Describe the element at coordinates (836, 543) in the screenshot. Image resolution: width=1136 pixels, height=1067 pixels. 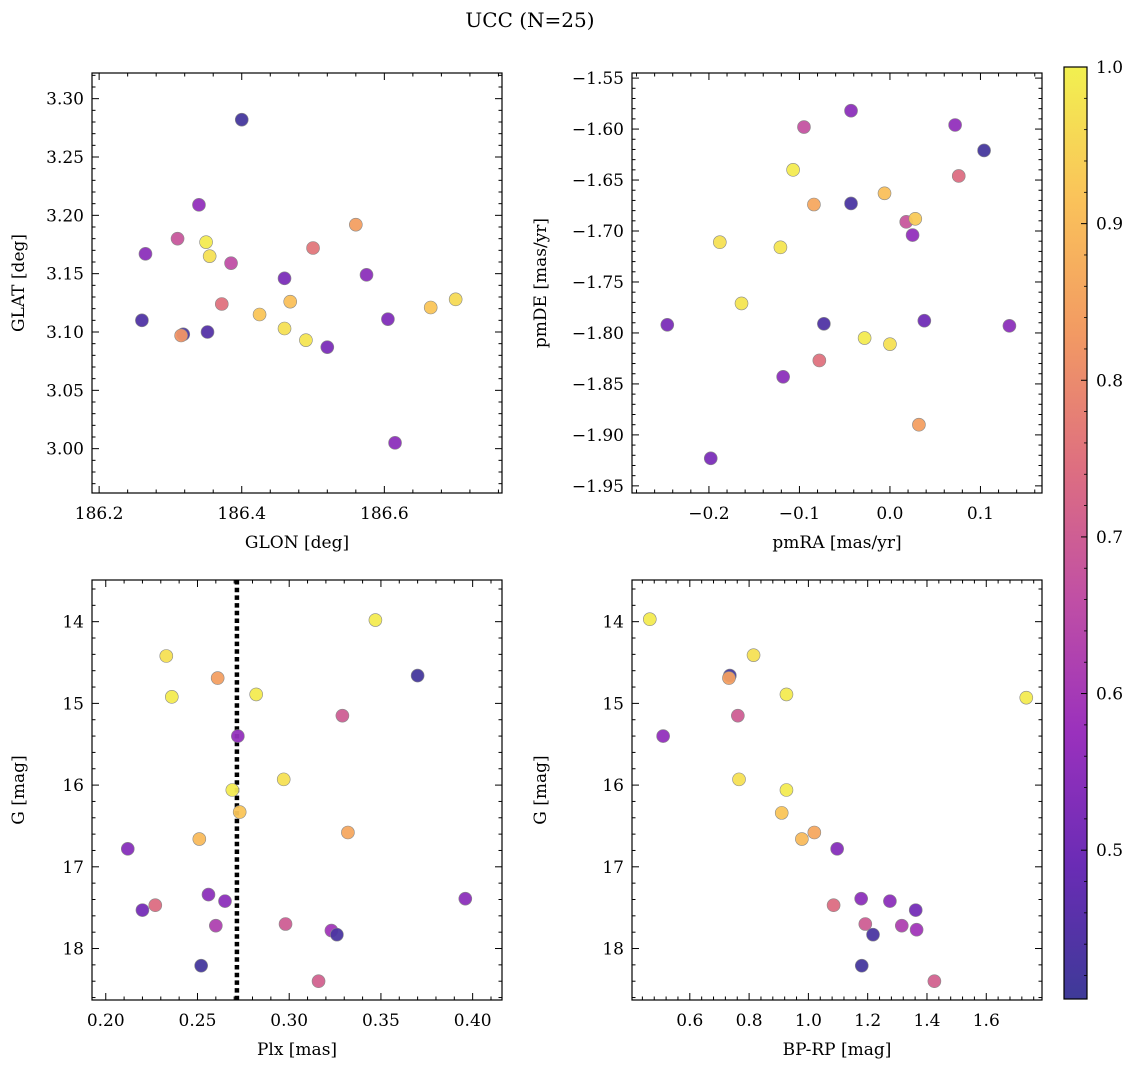
I see `x-axis-label: pmRA [mas/yr]` at that location.